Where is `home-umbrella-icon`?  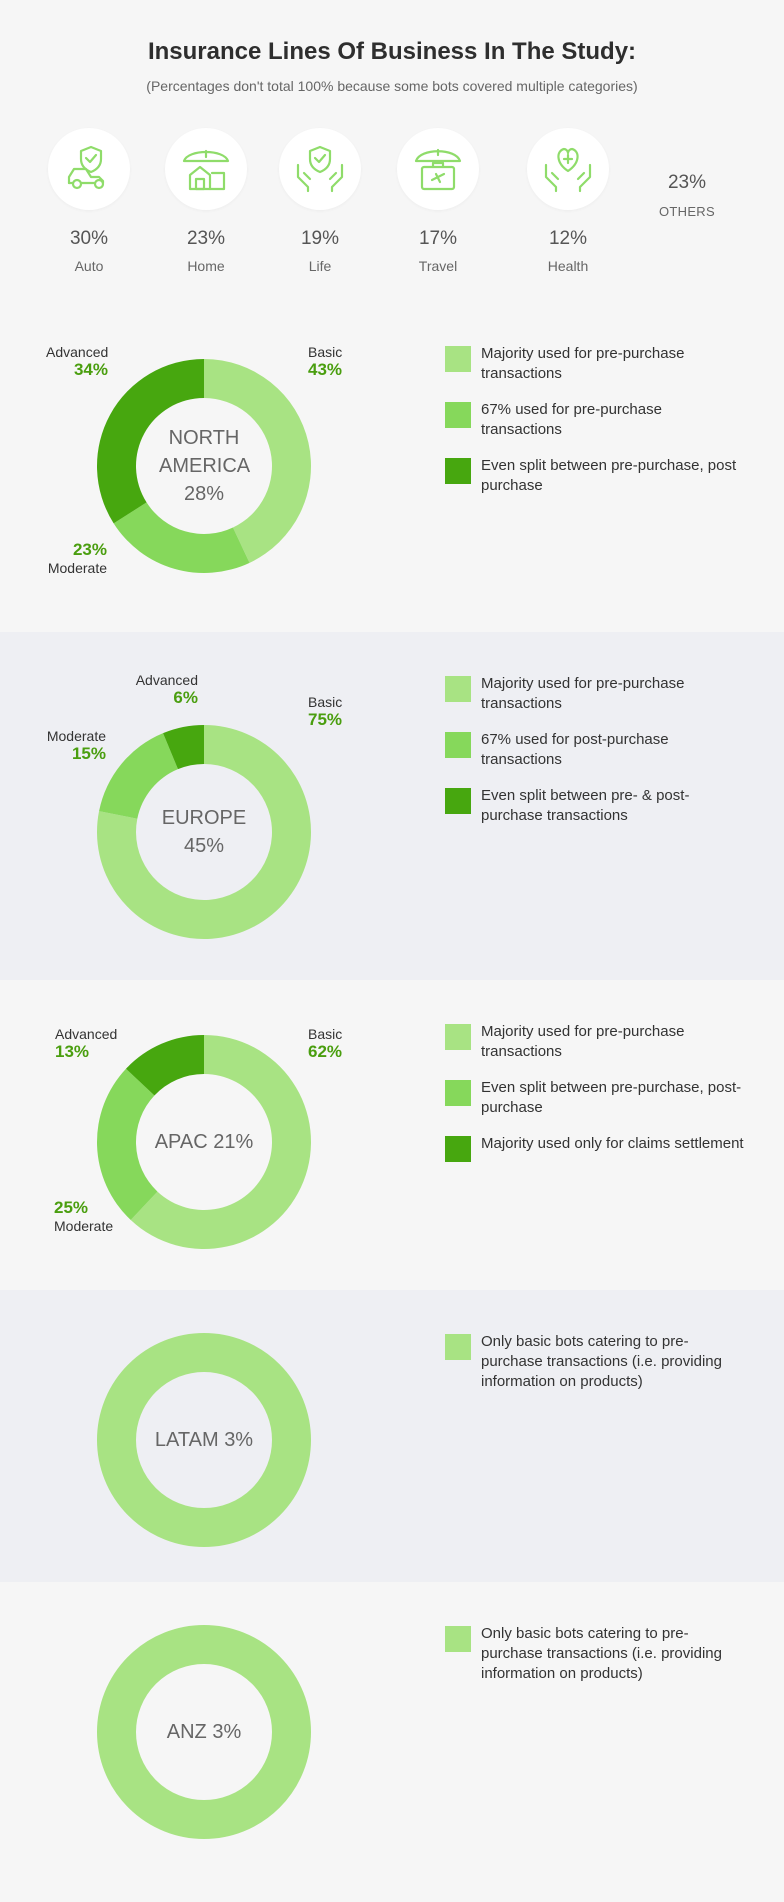 home-umbrella-icon is located at coordinates (206, 170).